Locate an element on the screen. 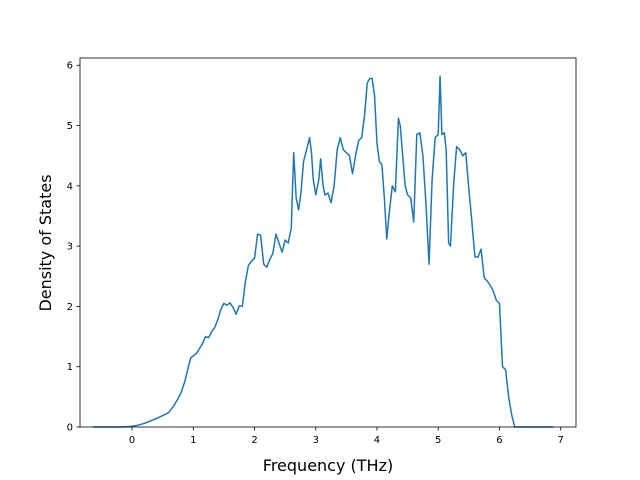 Image resolution: width=640 pixels, height=480 pixels. y-tick-label: 0 is located at coordinates (70, 428).